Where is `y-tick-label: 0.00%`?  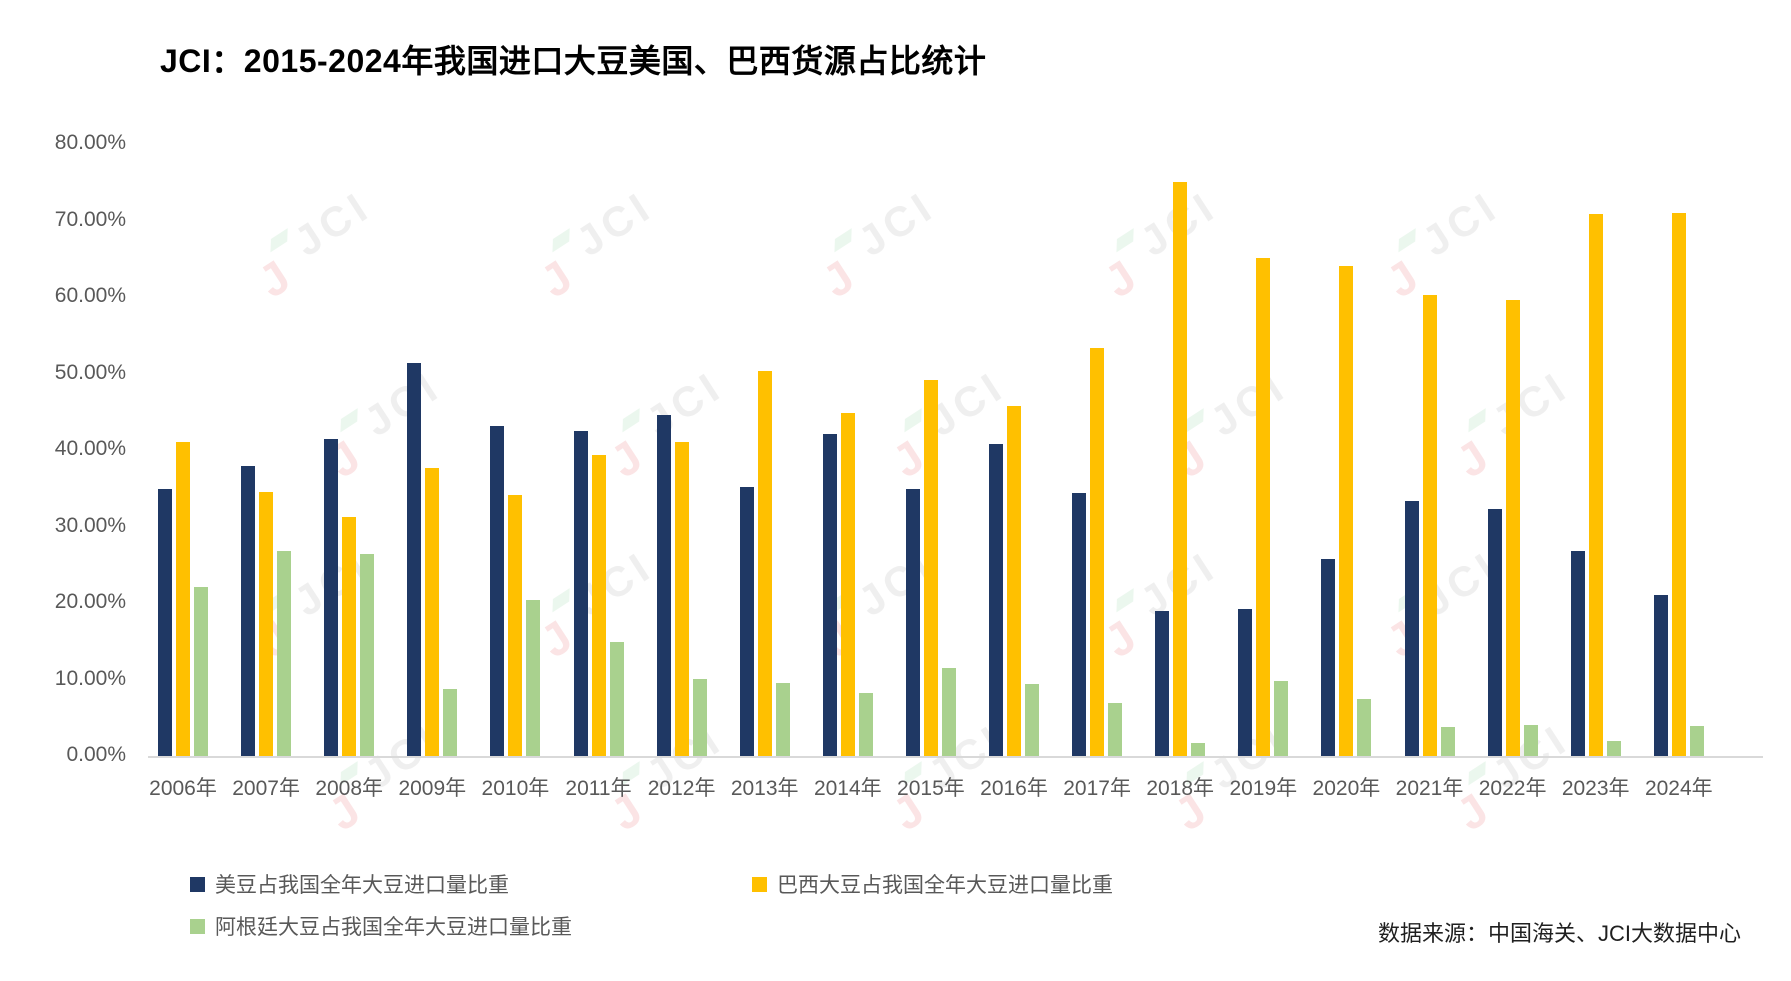 y-tick-label: 0.00% is located at coordinates (96, 754).